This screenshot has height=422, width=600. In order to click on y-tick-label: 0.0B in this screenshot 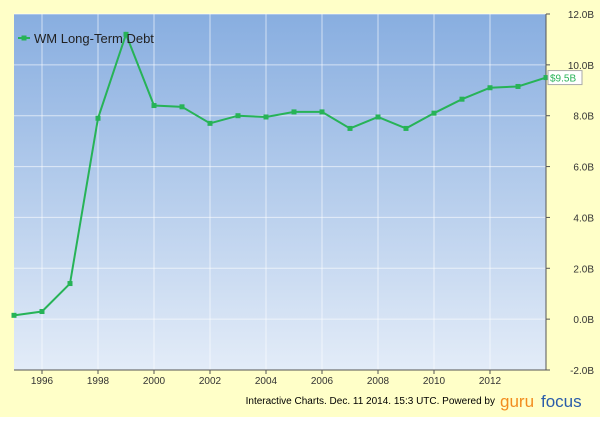, I will do `click(583, 320)`.